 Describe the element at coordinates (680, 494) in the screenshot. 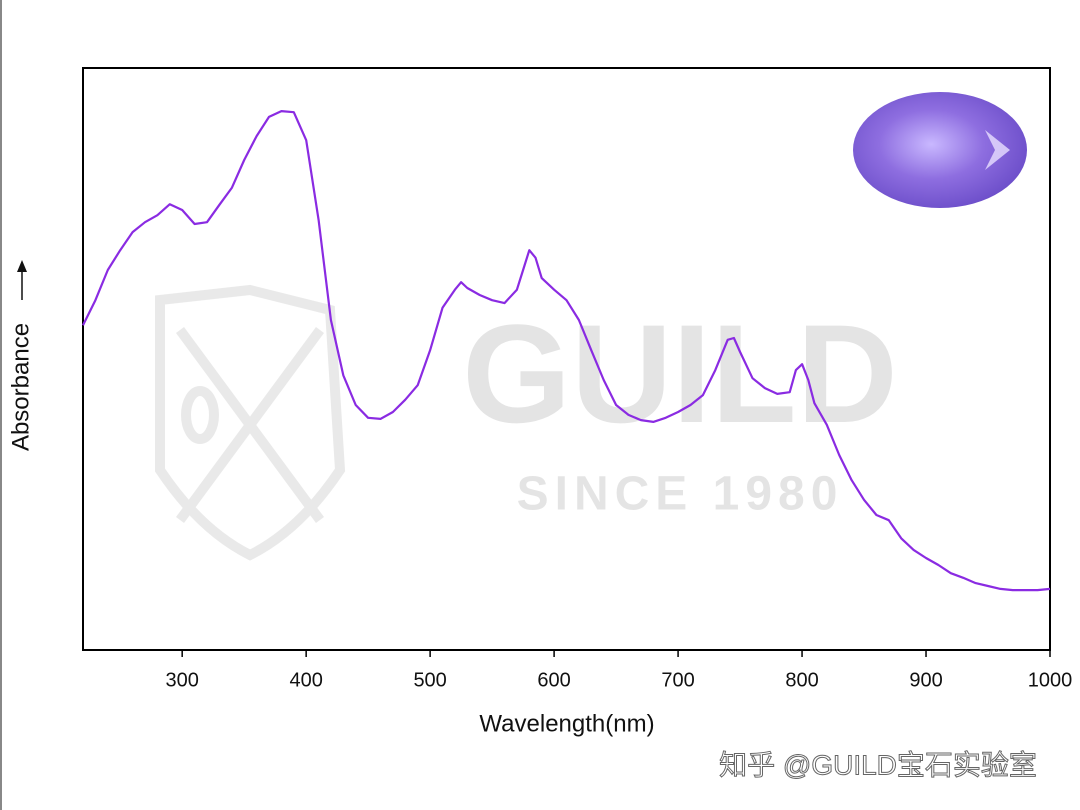

I see `watermark-subtext: SINCE 1980` at that location.